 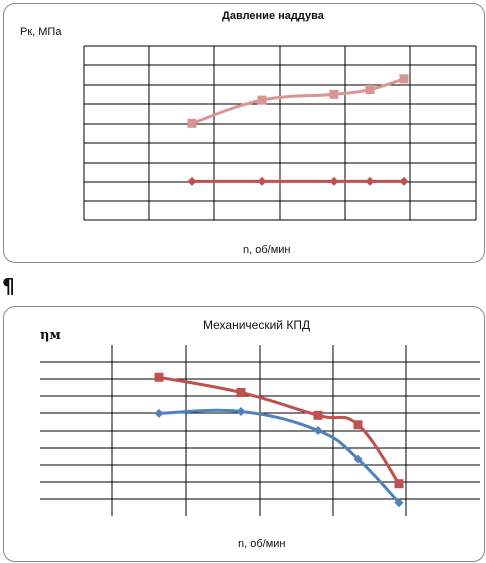 What do you see at coordinates (50, 335) in the screenshot?
I see `y-axis-label-efficiency: ηм` at bounding box center [50, 335].